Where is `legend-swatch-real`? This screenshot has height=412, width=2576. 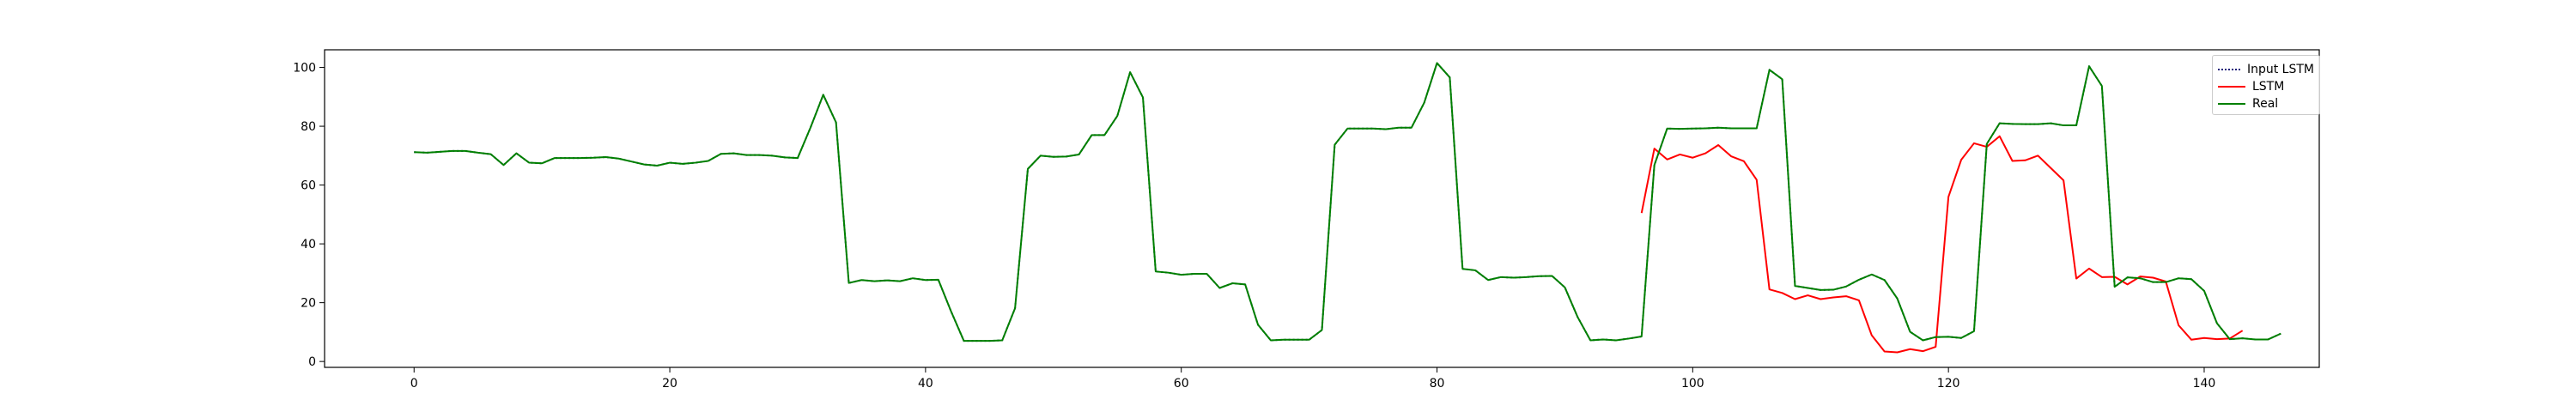 legend-swatch-real is located at coordinates (2231, 104).